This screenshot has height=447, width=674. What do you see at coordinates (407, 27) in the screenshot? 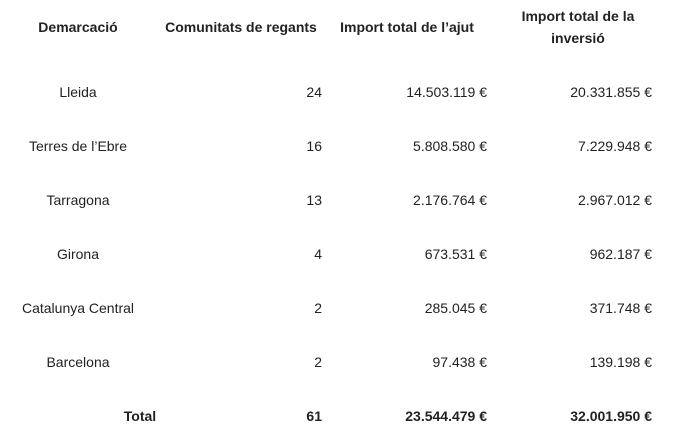
I see `header-import-ajut: Import total de l’ajut` at bounding box center [407, 27].